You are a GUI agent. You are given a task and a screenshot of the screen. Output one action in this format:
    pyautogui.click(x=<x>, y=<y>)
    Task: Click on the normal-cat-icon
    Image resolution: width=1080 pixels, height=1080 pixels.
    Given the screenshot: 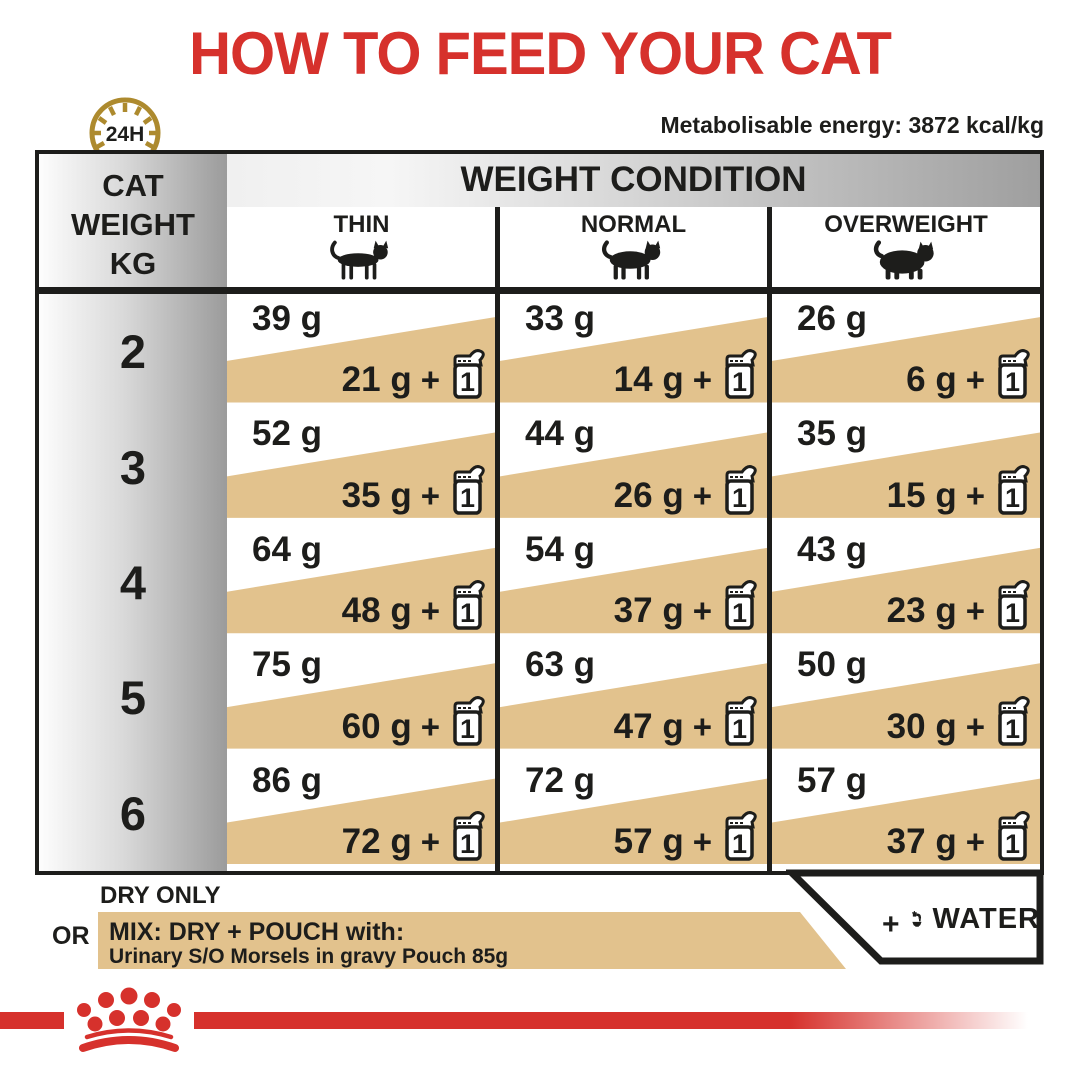 What is the action you would take?
    pyautogui.click(x=630, y=260)
    